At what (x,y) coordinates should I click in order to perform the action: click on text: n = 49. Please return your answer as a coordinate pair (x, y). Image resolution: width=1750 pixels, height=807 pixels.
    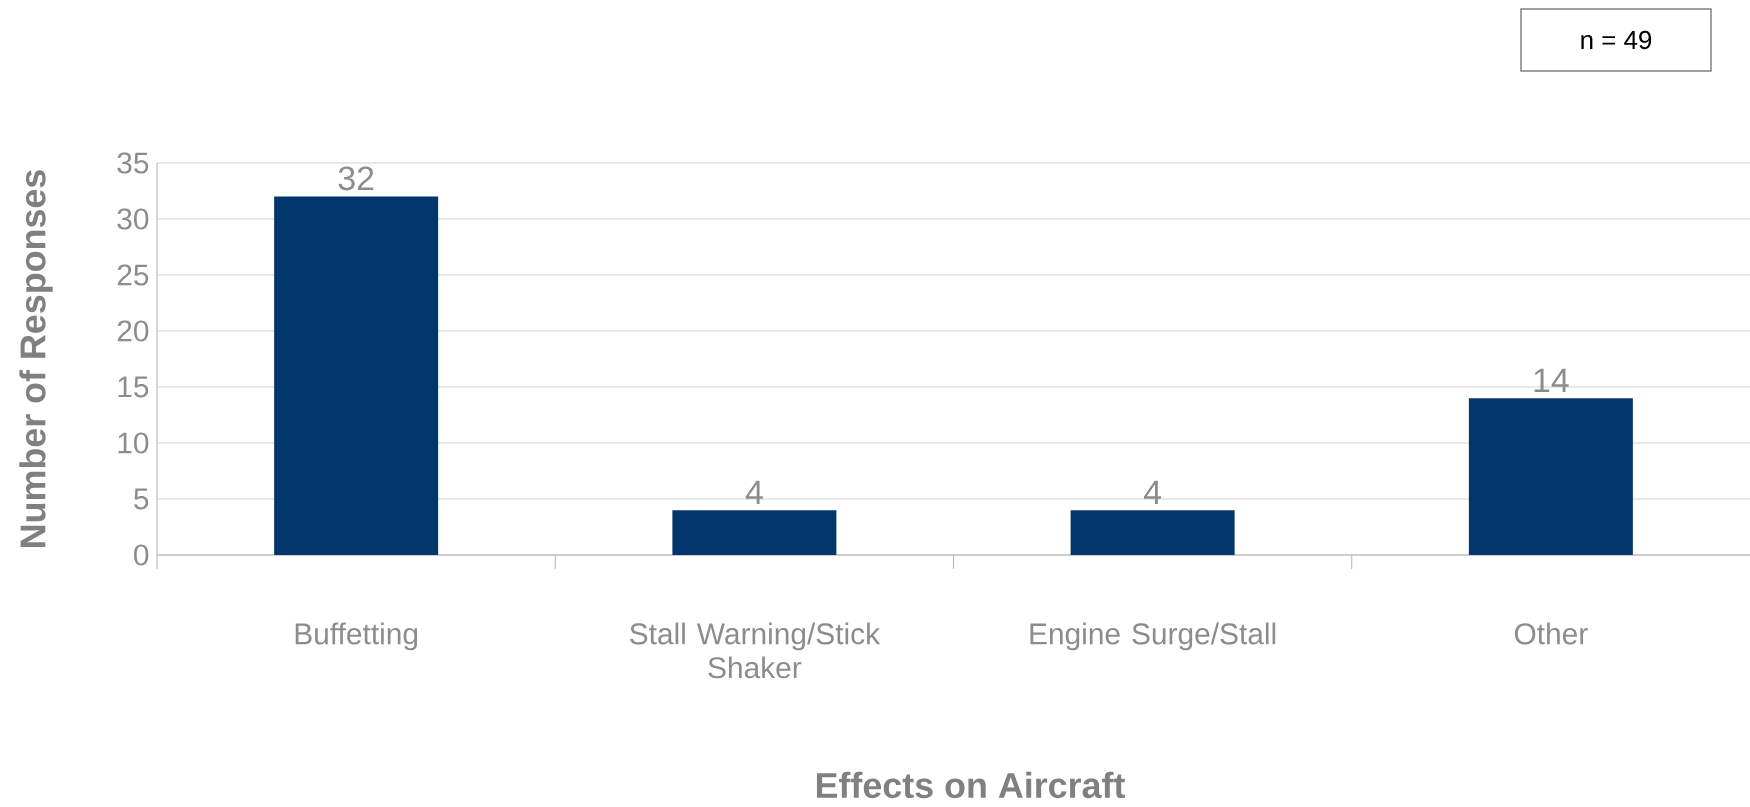
    Looking at the image, I should click on (1616, 40).